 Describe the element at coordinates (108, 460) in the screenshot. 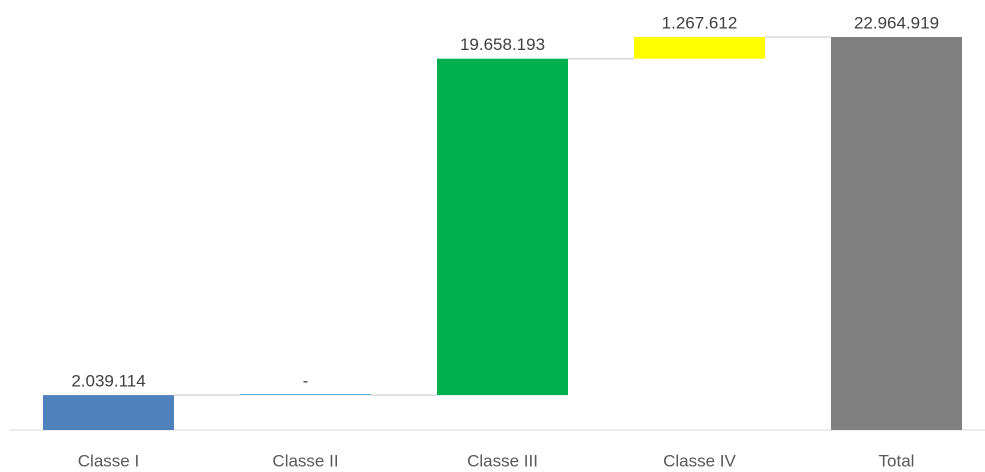

I see `x-tick-label: Classe I` at that location.